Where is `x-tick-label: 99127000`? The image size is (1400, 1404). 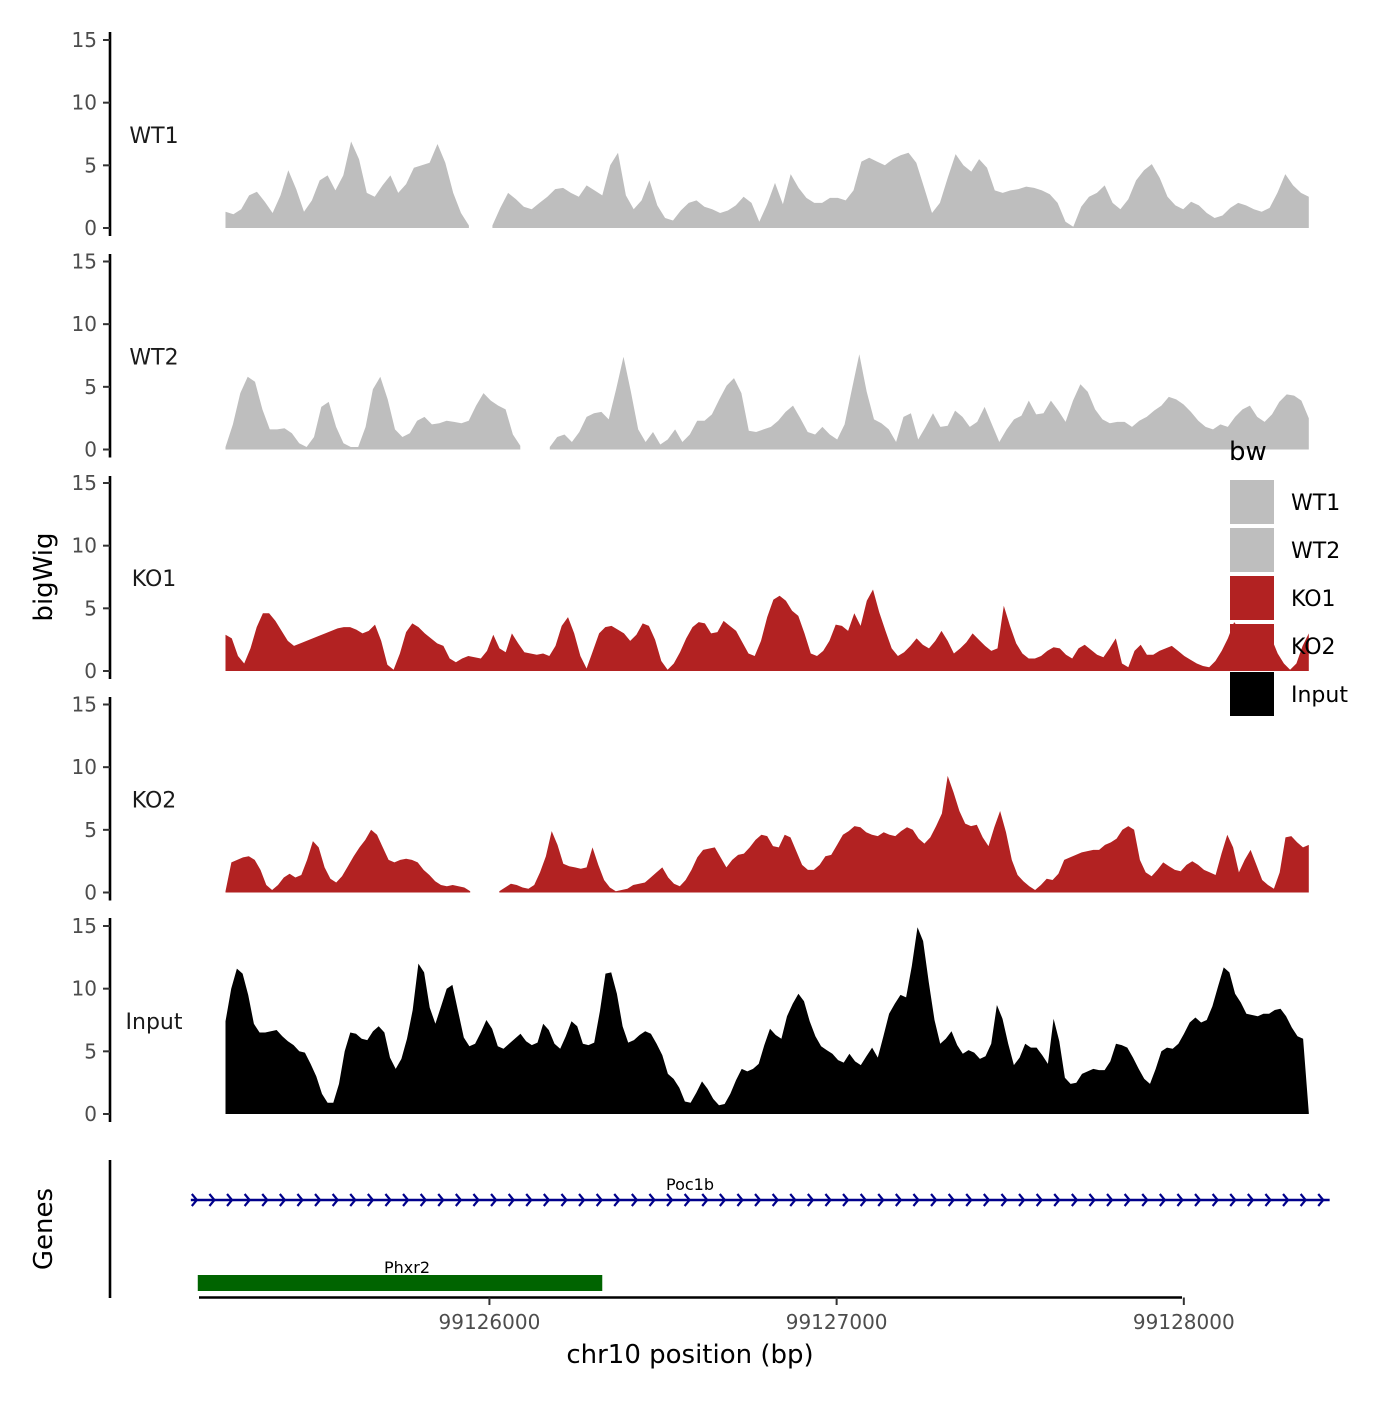
x-tick-label: 99127000 is located at coordinates (837, 1322).